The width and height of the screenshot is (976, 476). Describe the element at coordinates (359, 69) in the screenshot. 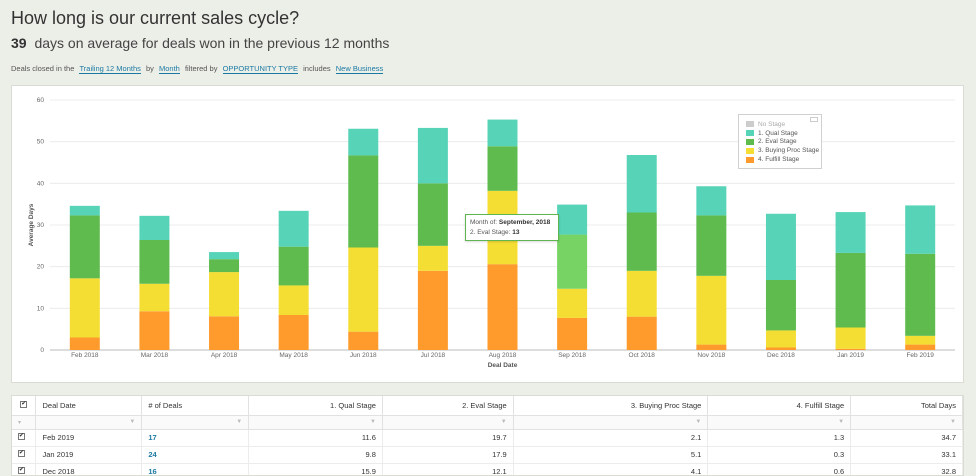

I see `value-filter-link: New Business` at that location.